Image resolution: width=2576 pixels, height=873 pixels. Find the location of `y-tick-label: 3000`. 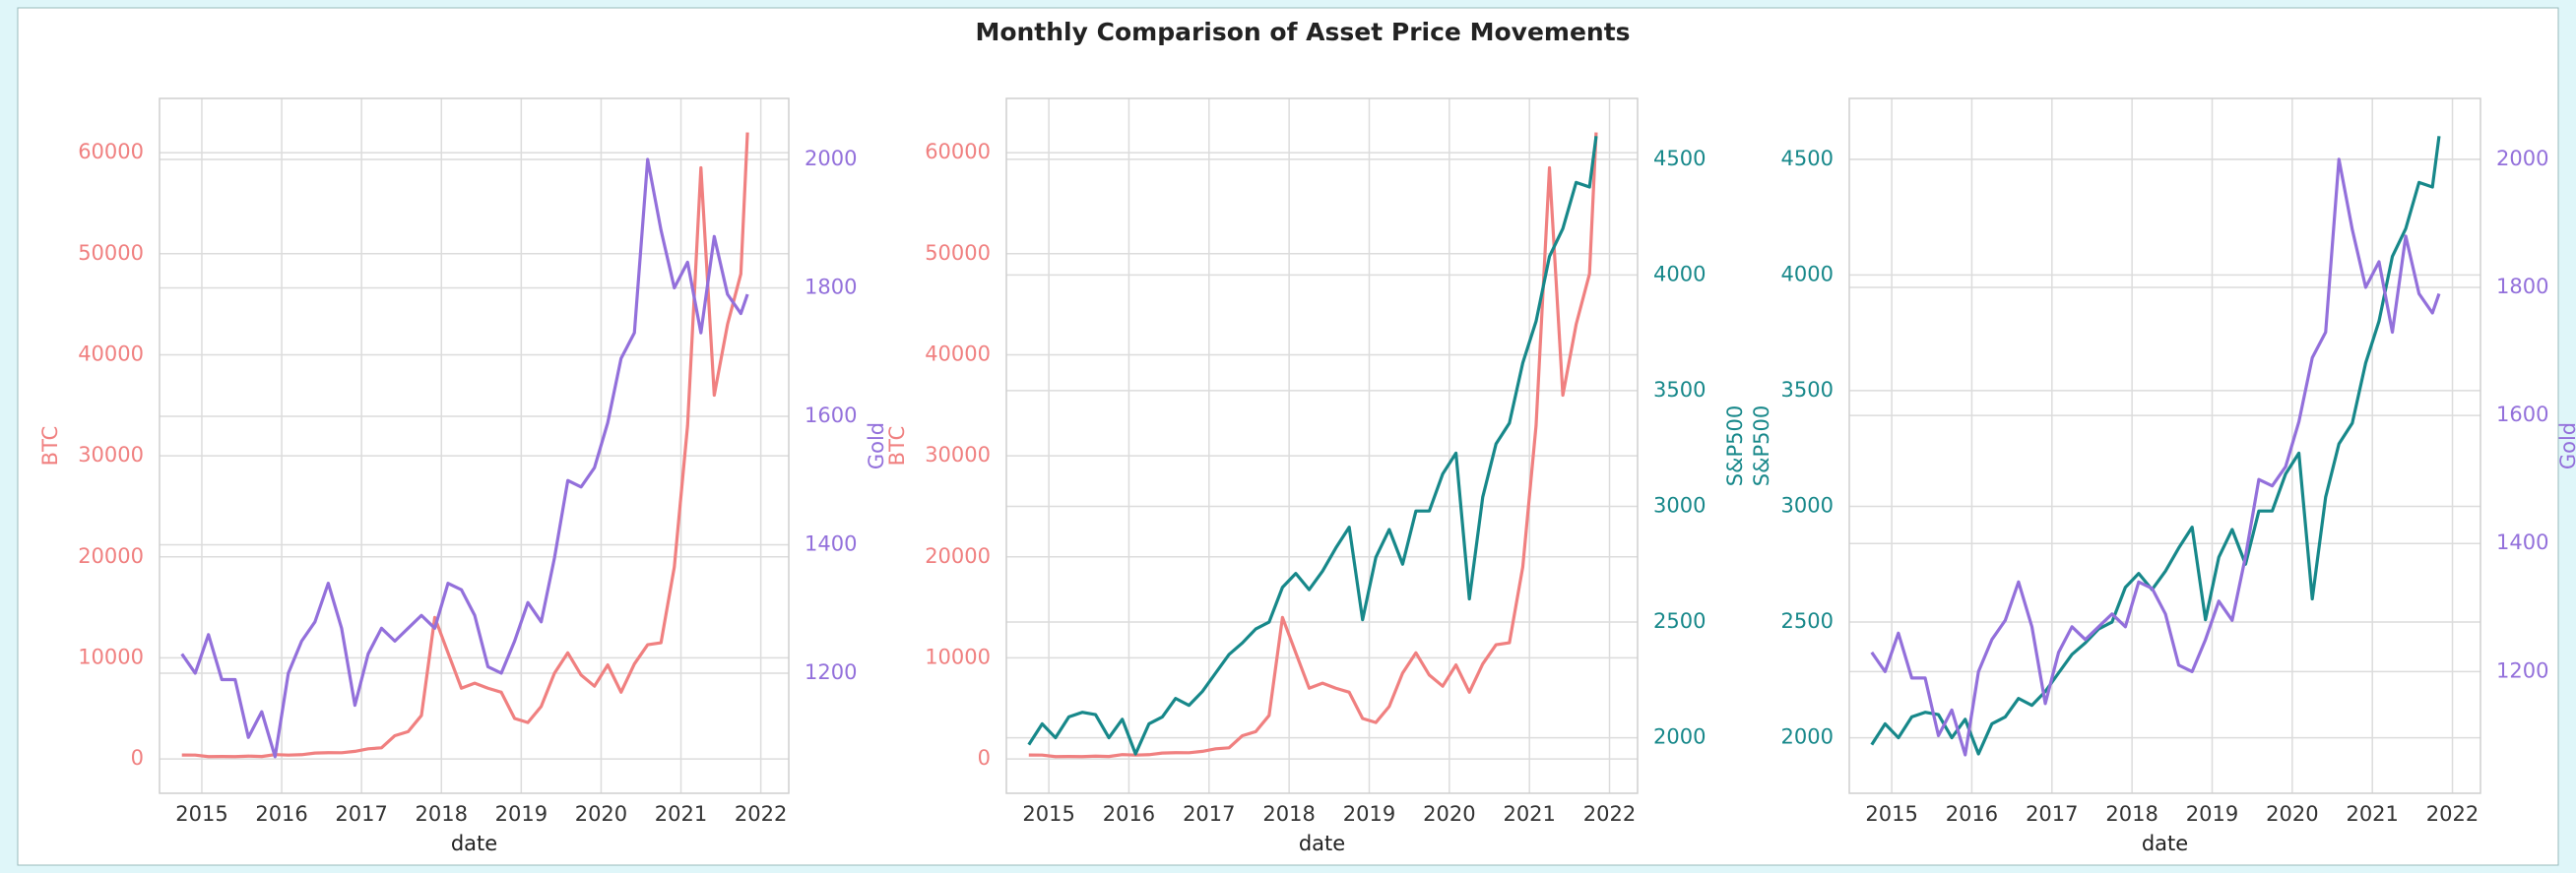

y-tick-label: 3000 is located at coordinates (1807, 505).